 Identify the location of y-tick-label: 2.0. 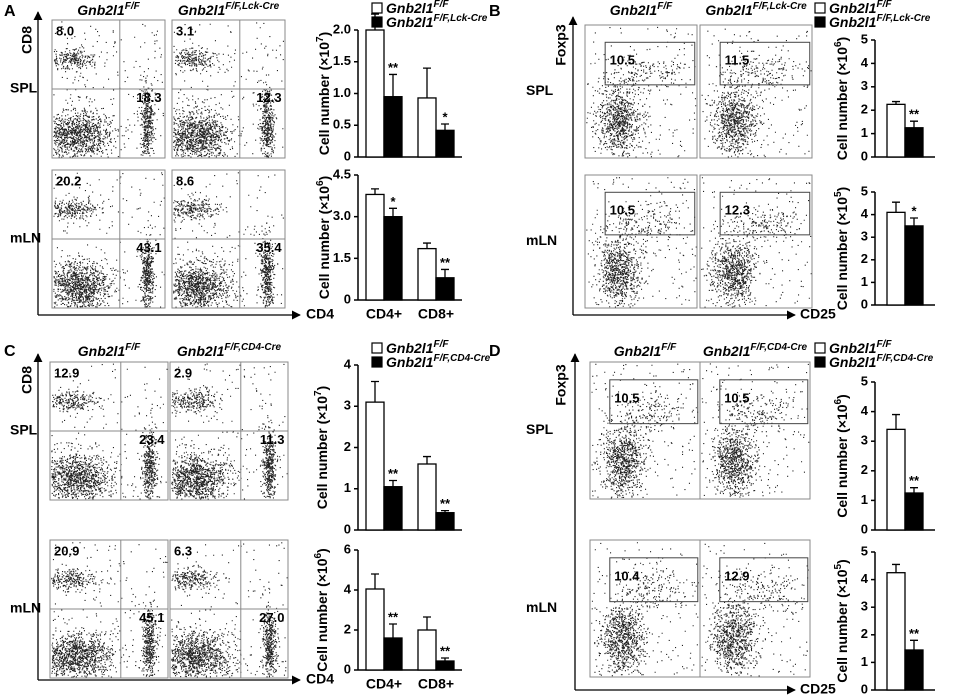
(342, 28).